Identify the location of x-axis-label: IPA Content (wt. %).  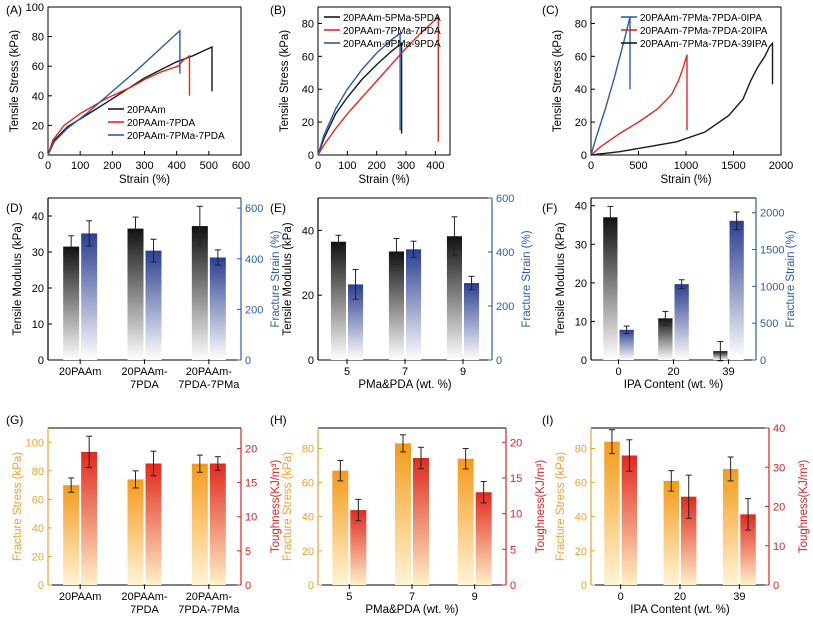
(680, 610).